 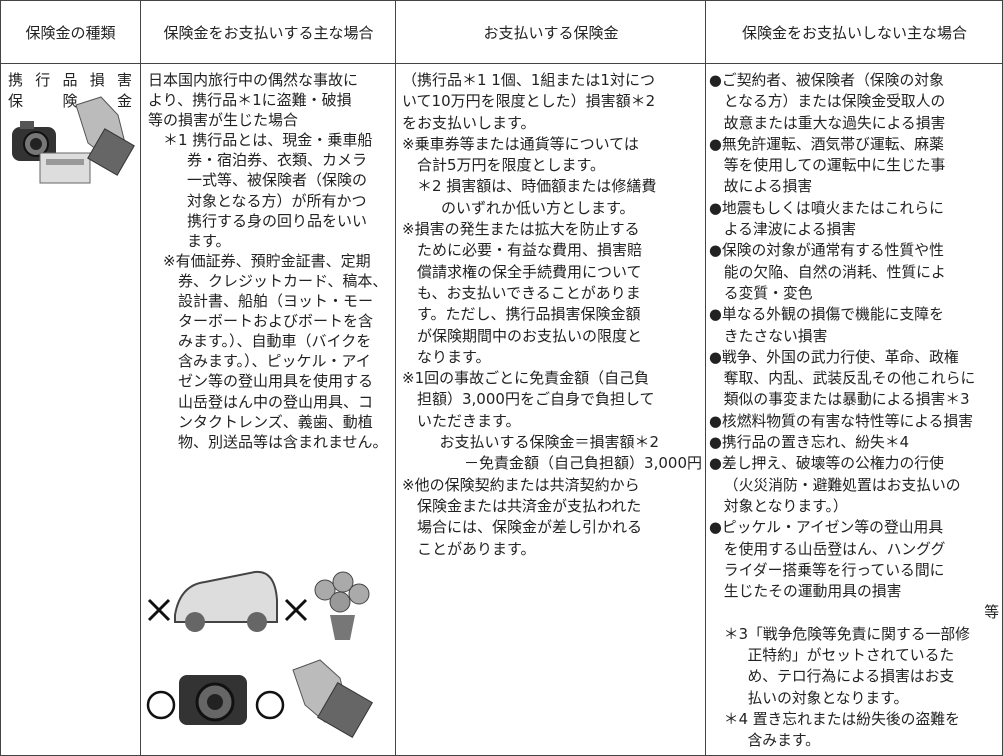 I want to click on text-line: ※乗車券等または通貨等については, so click(x=520, y=143).